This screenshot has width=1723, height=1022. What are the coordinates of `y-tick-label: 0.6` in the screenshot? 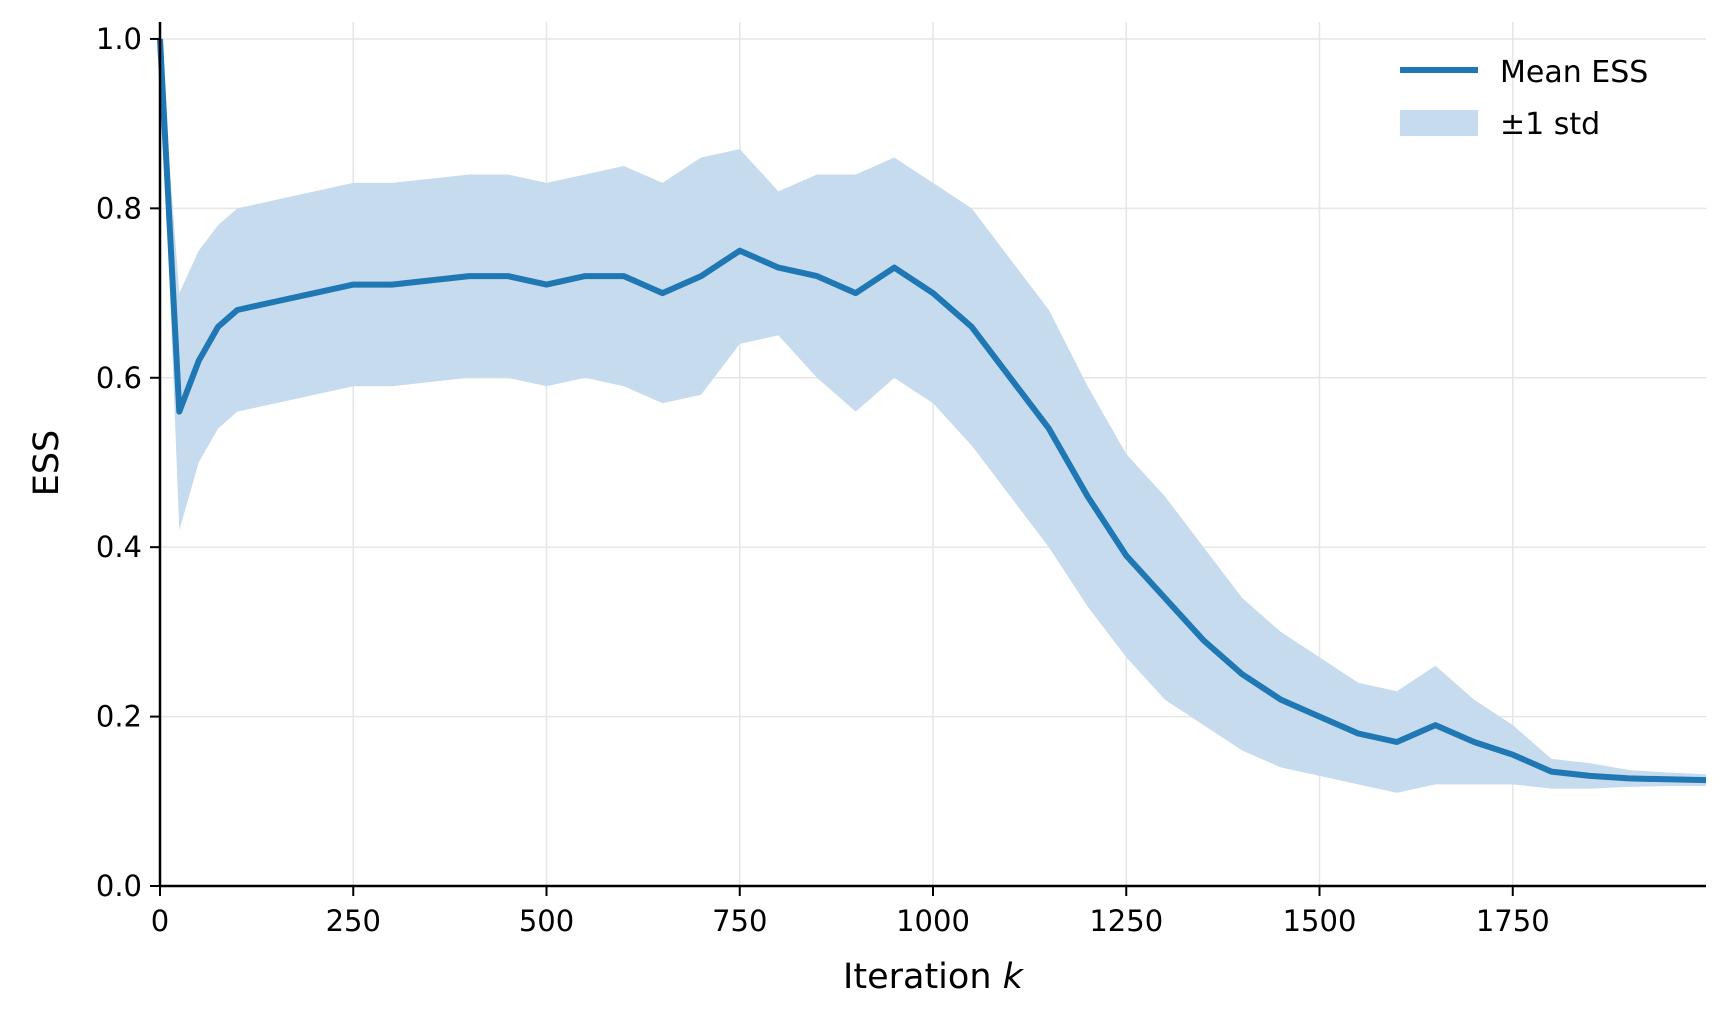 It's located at (119, 378).